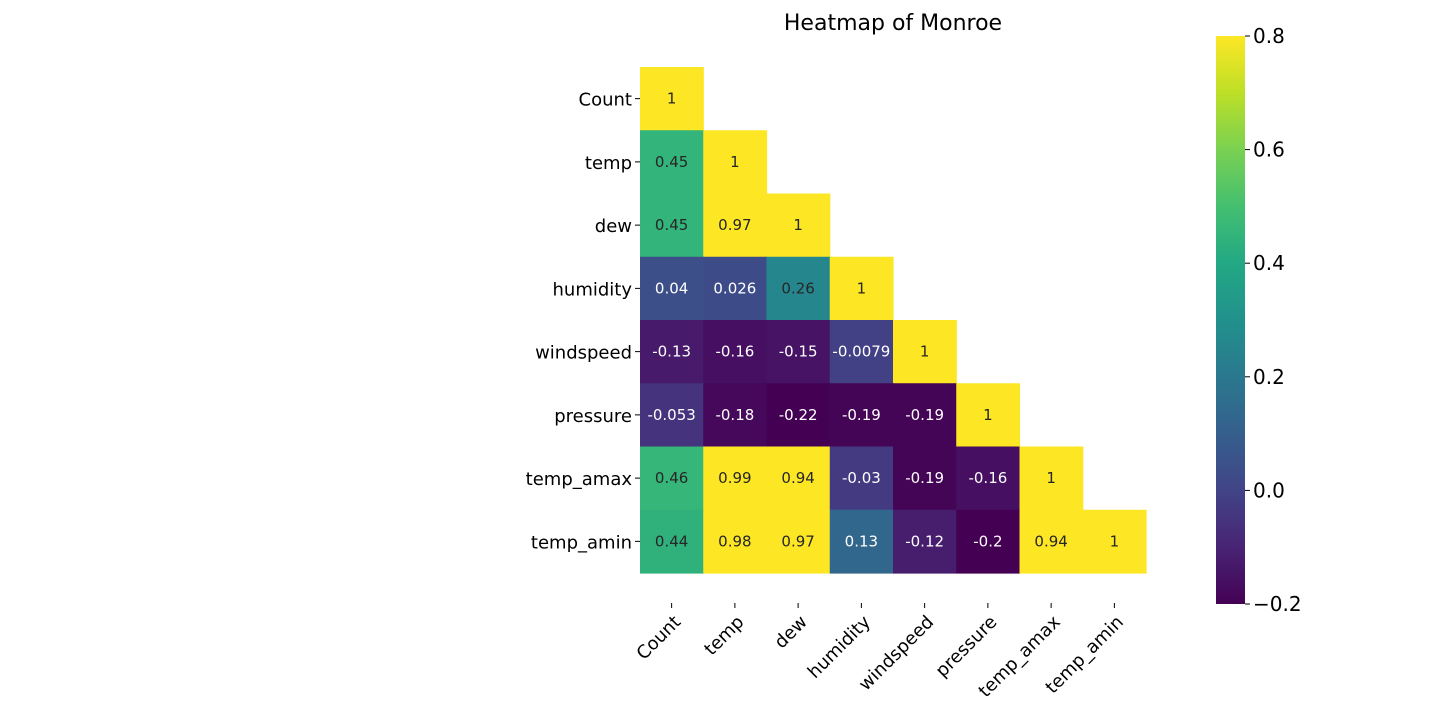 The width and height of the screenshot is (1440, 720). I want to click on cell-value-label: -0.22, so click(798, 415).